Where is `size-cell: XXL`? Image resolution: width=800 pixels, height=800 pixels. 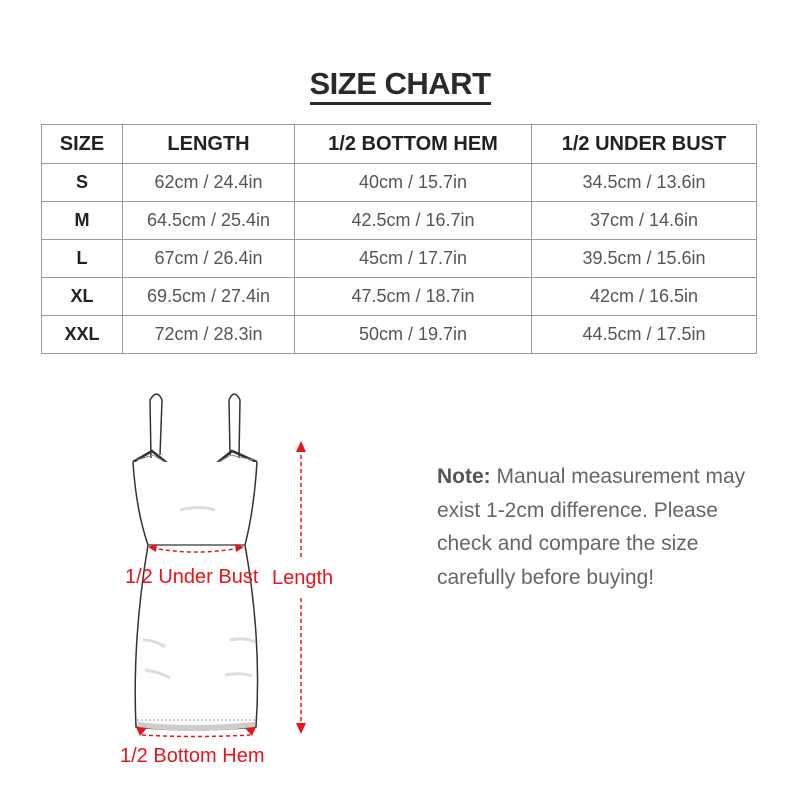
size-cell: XXL is located at coordinates (82, 334).